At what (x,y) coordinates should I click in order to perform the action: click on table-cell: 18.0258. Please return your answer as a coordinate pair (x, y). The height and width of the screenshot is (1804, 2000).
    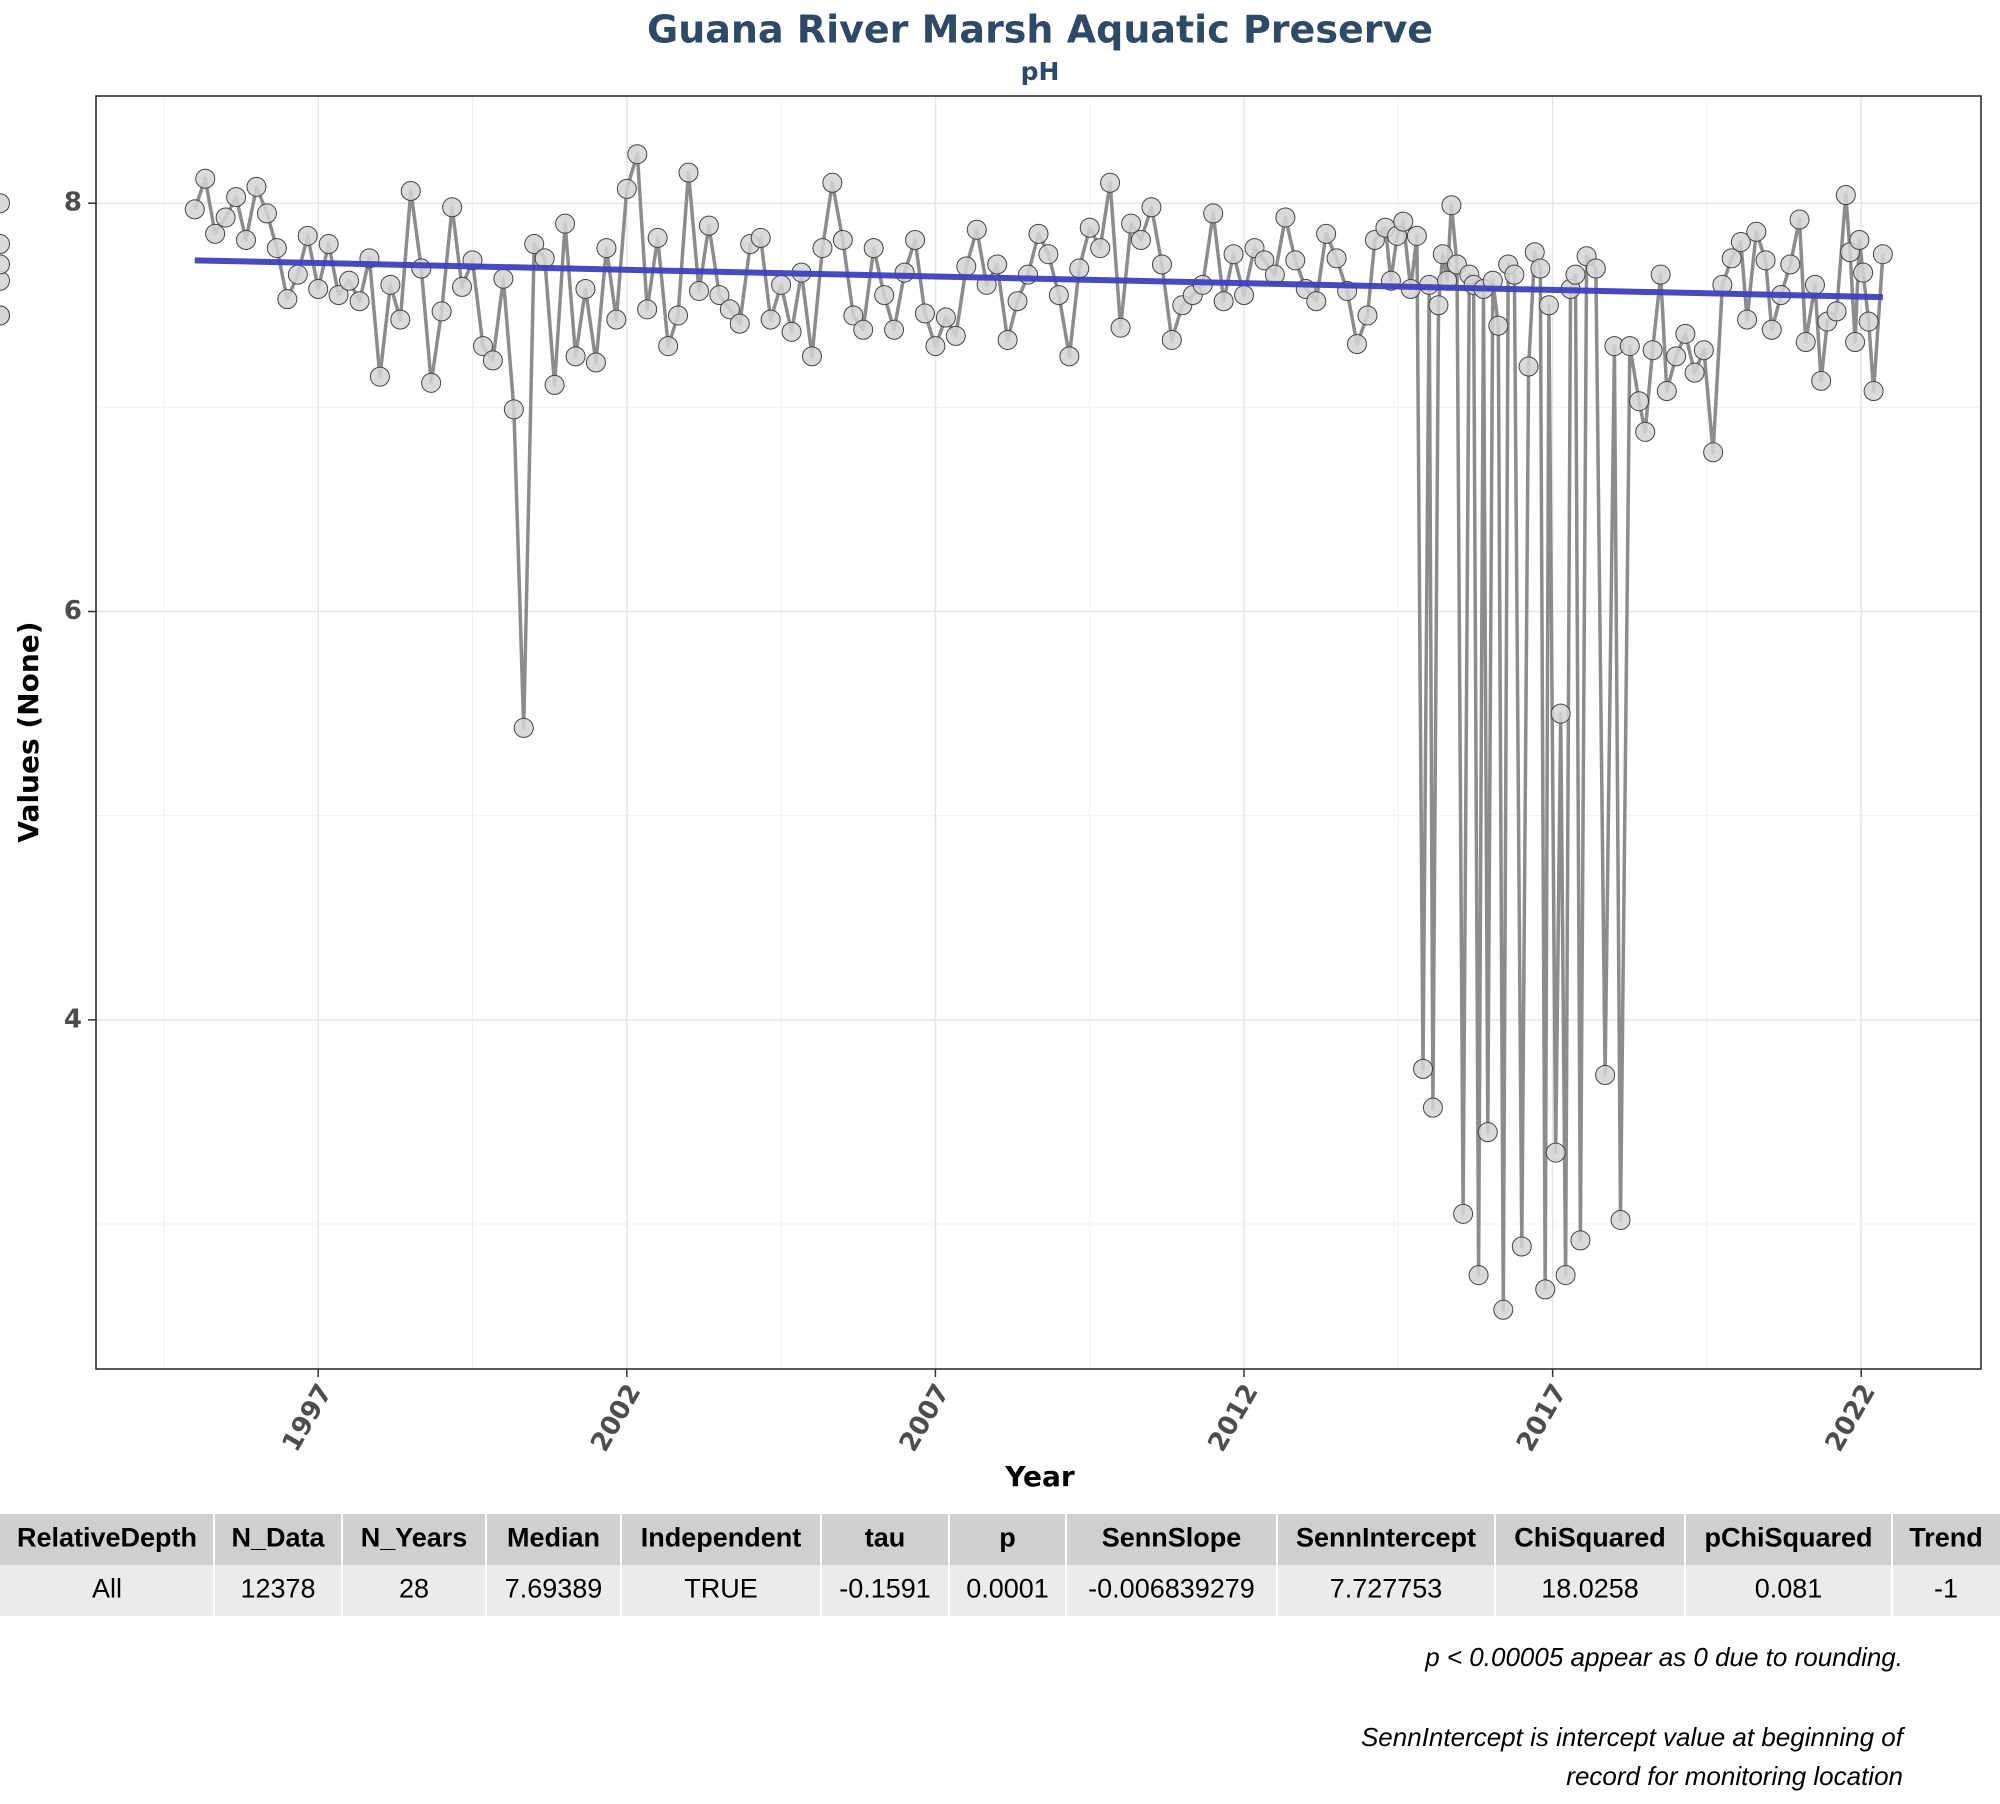
    Looking at the image, I should click on (1590, 1589).